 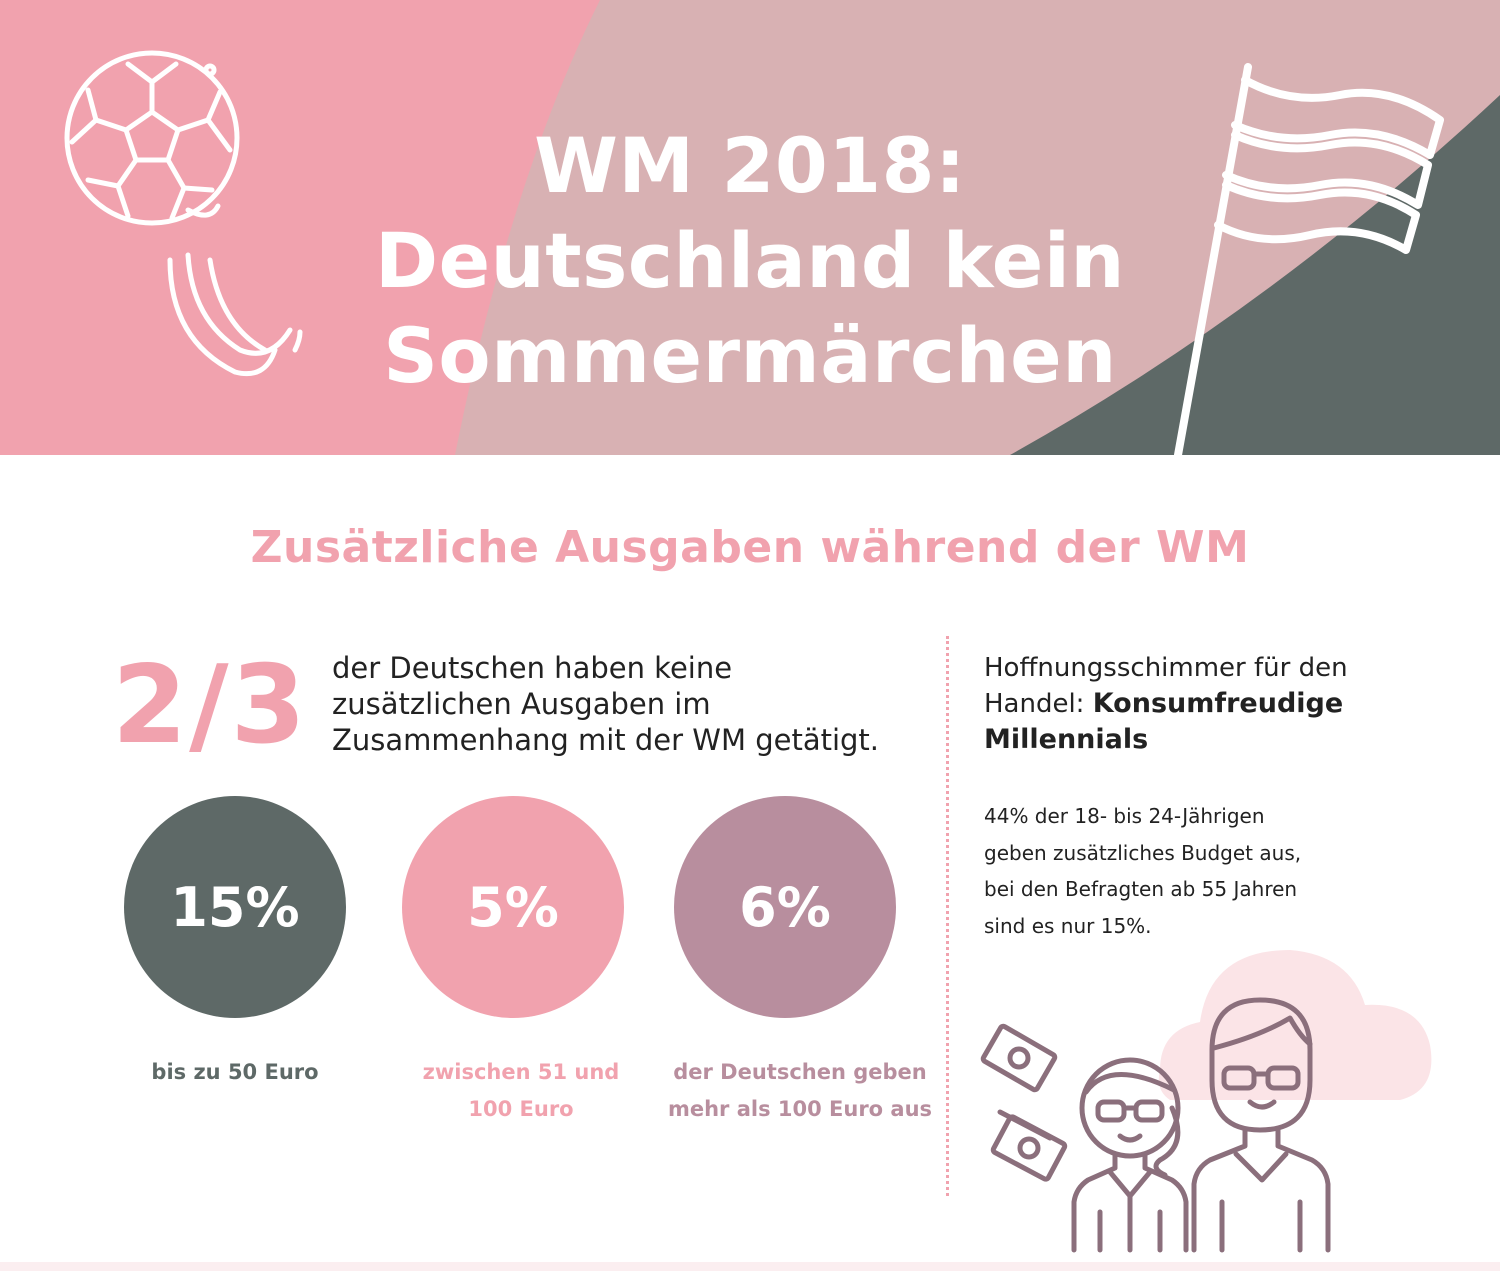 I want to click on heading-strong: Konsumfreudige, so click(x=1218, y=703).